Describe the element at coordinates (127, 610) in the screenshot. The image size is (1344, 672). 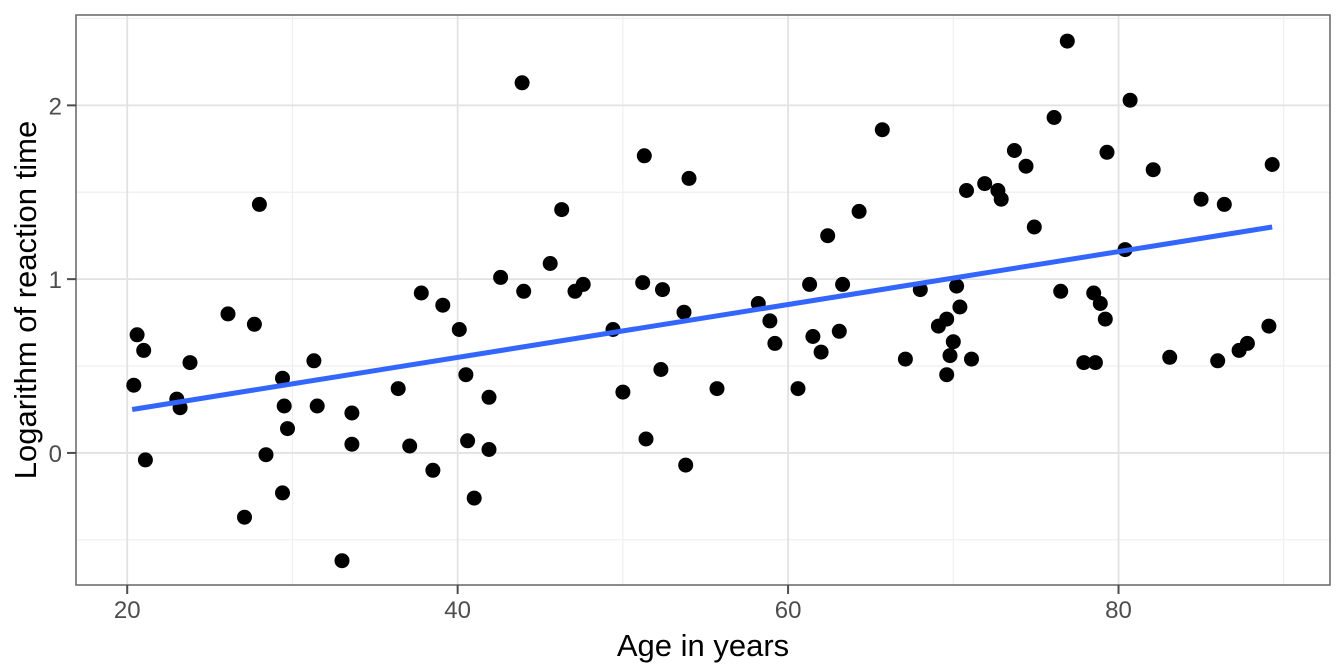
I see `x-tick-label: 20` at that location.